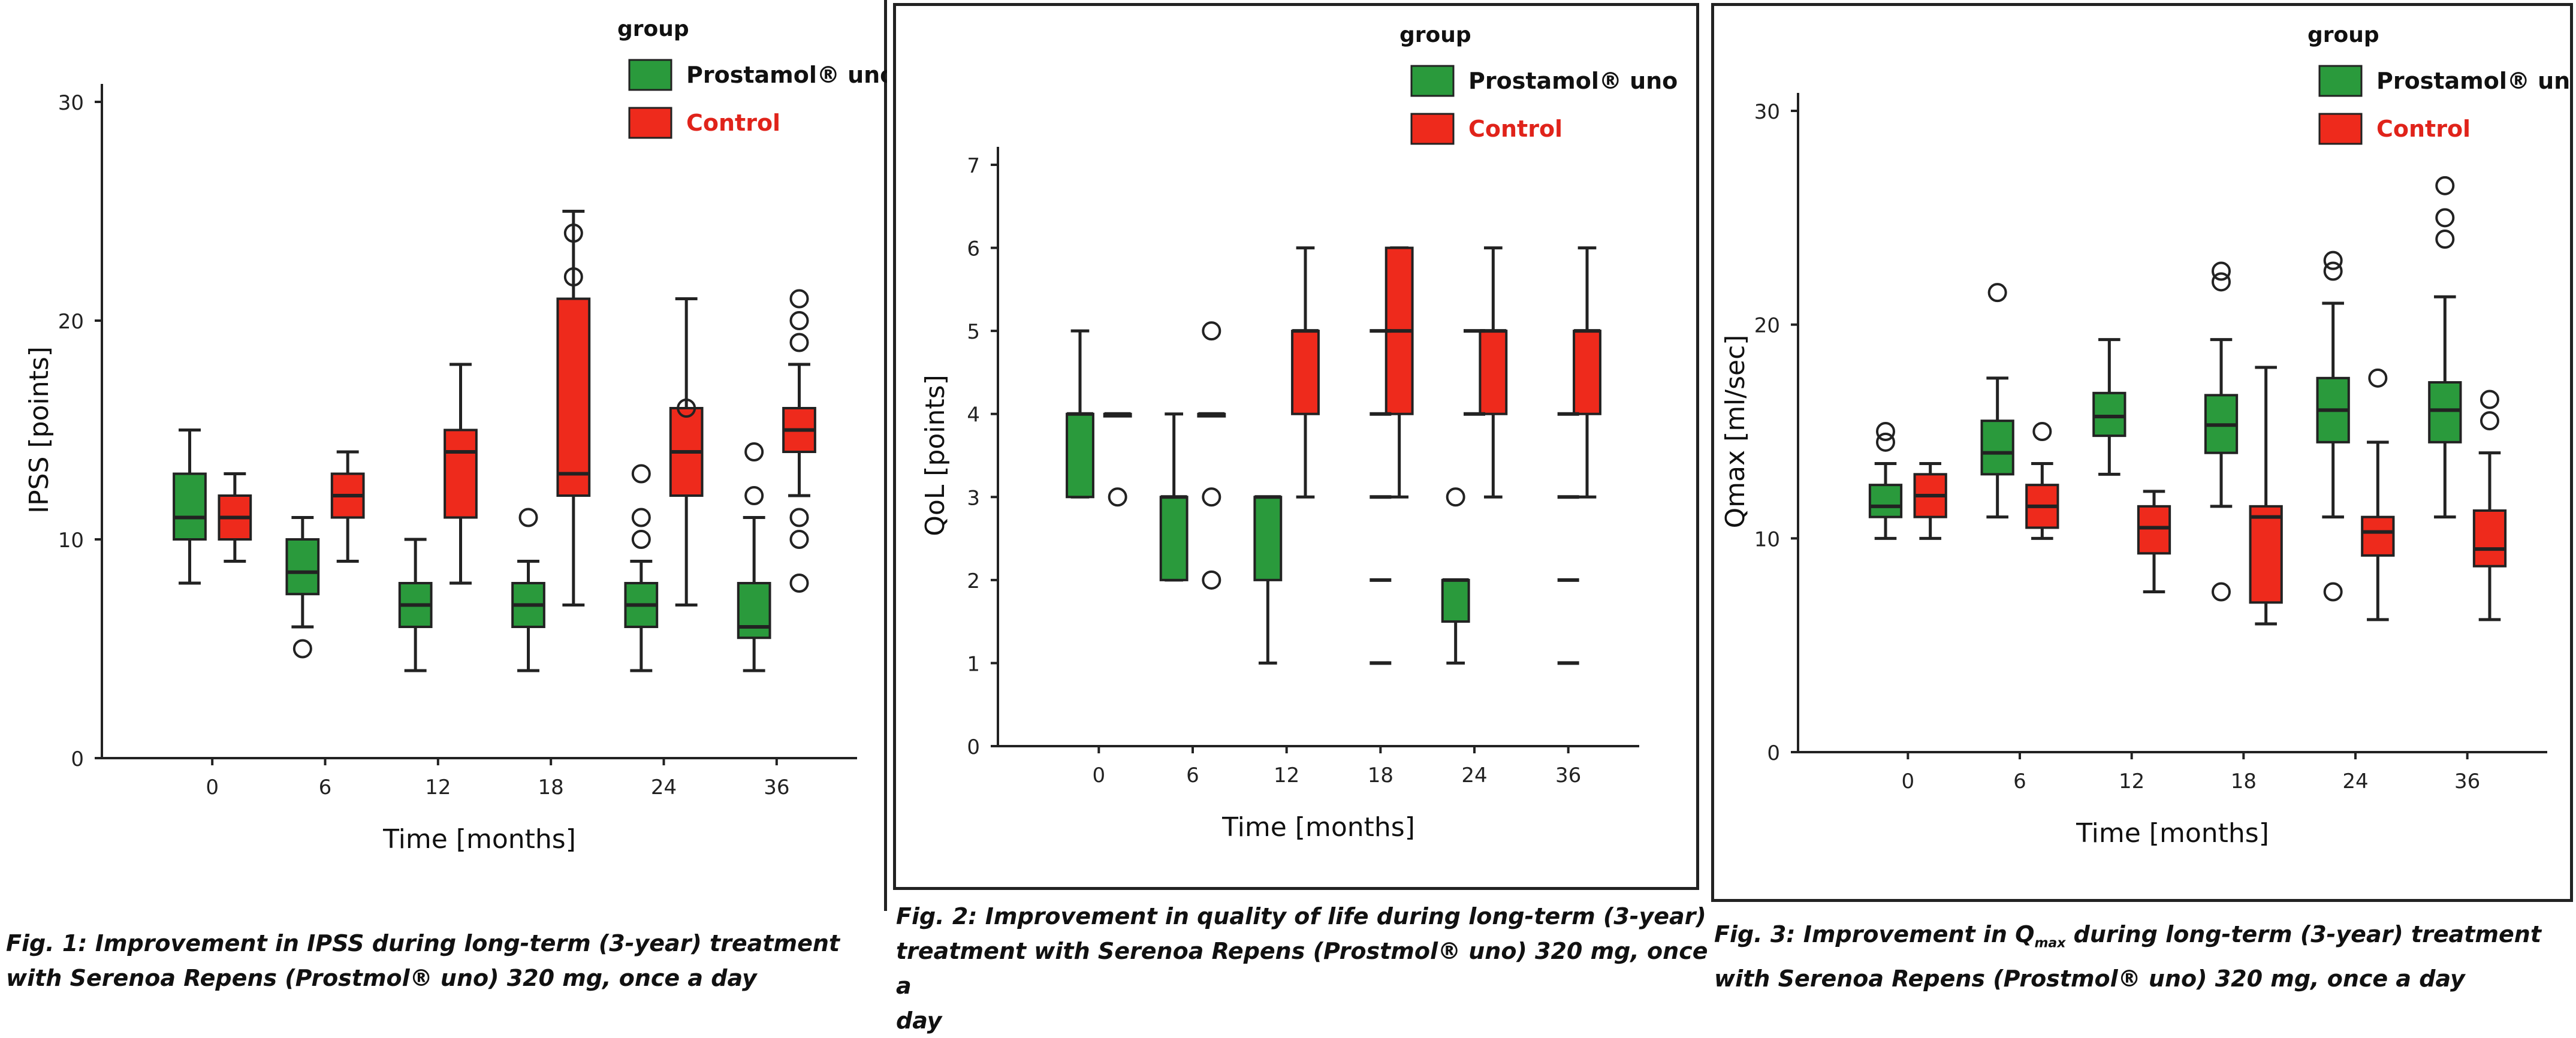 This screenshot has height=1038, width=2576. Describe the element at coordinates (1774, 753) in the screenshot. I see `y-tick-label: 0` at that location.